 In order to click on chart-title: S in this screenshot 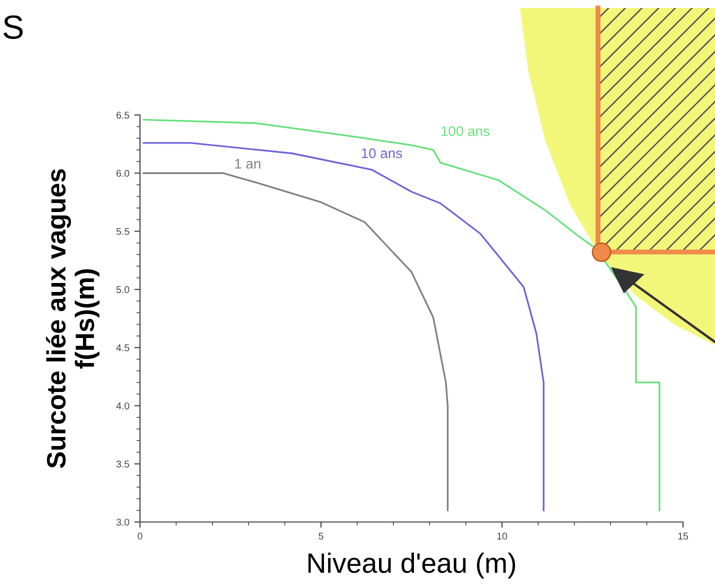, I will do `click(13, 27)`.